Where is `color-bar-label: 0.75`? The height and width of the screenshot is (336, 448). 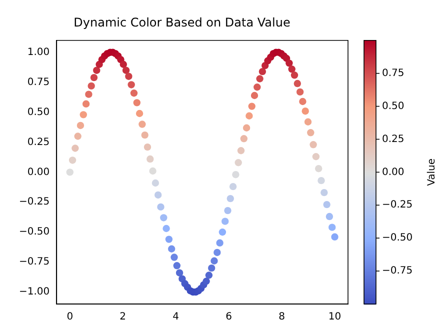 color-bar-label: 0.75 is located at coordinates (393, 73).